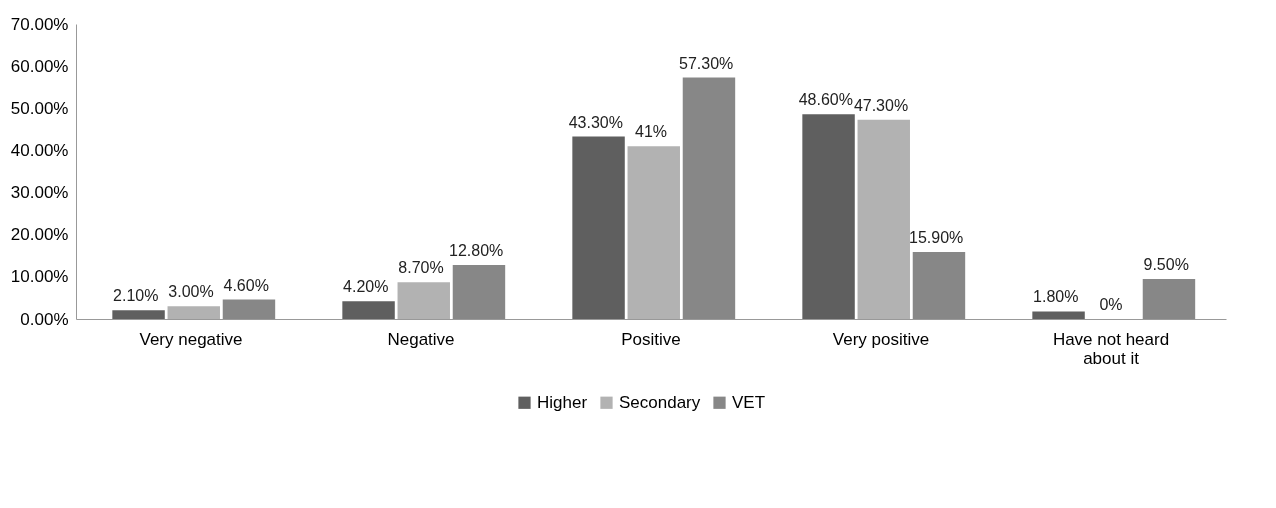 The image size is (1276, 508). What do you see at coordinates (246, 285) in the screenshot?
I see `data-label: 4.60%` at bounding box center [246, 285].